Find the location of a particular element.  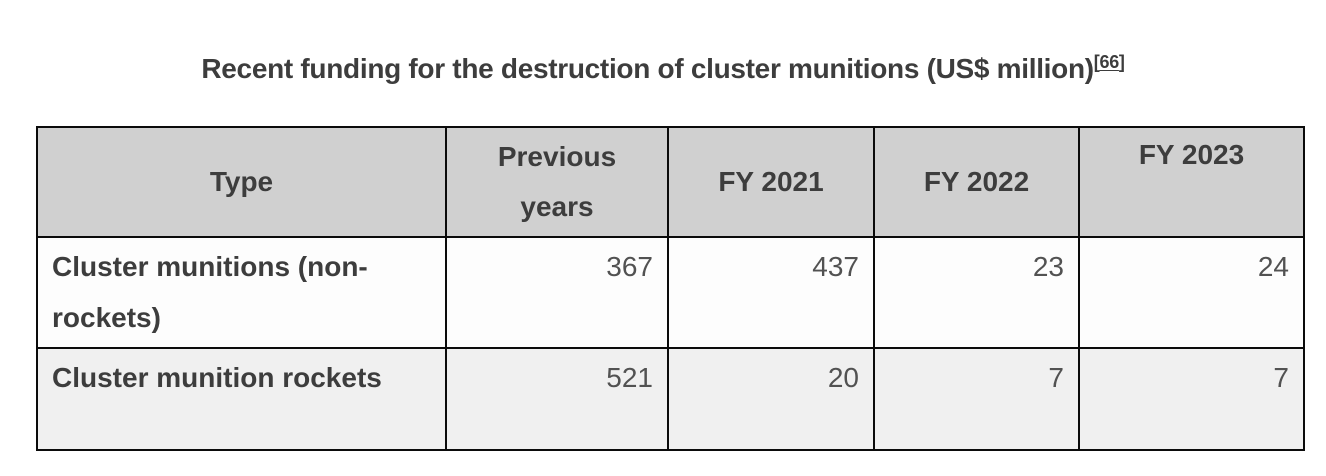

value-non-rockets-fy2021: 437 is located at coordinates (771, 293).